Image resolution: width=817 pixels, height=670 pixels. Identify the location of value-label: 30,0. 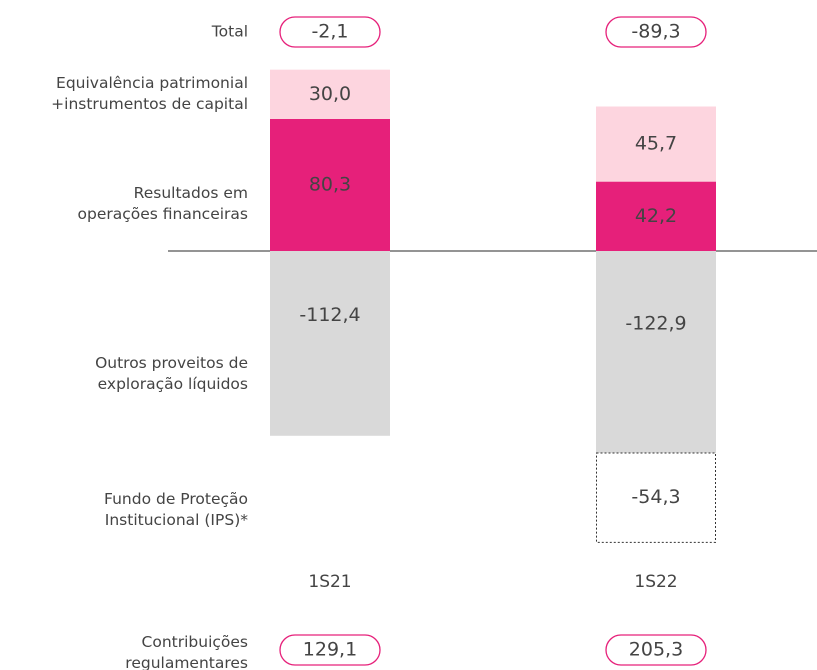
(330, 94).